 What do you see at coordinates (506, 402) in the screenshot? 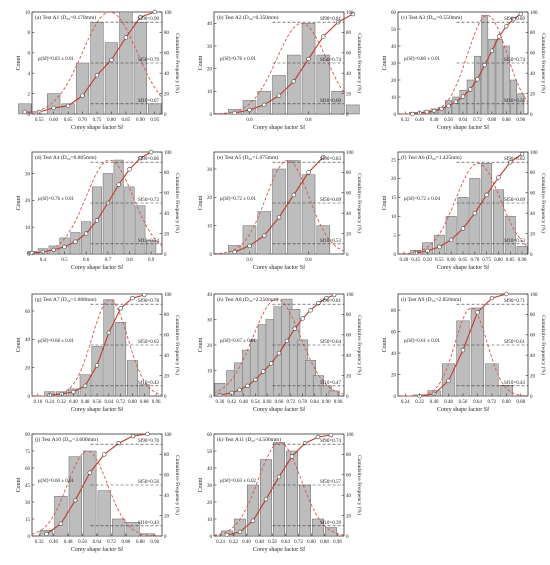
I see `x-tick-label: 0.80` at bounding box center [506, 402].